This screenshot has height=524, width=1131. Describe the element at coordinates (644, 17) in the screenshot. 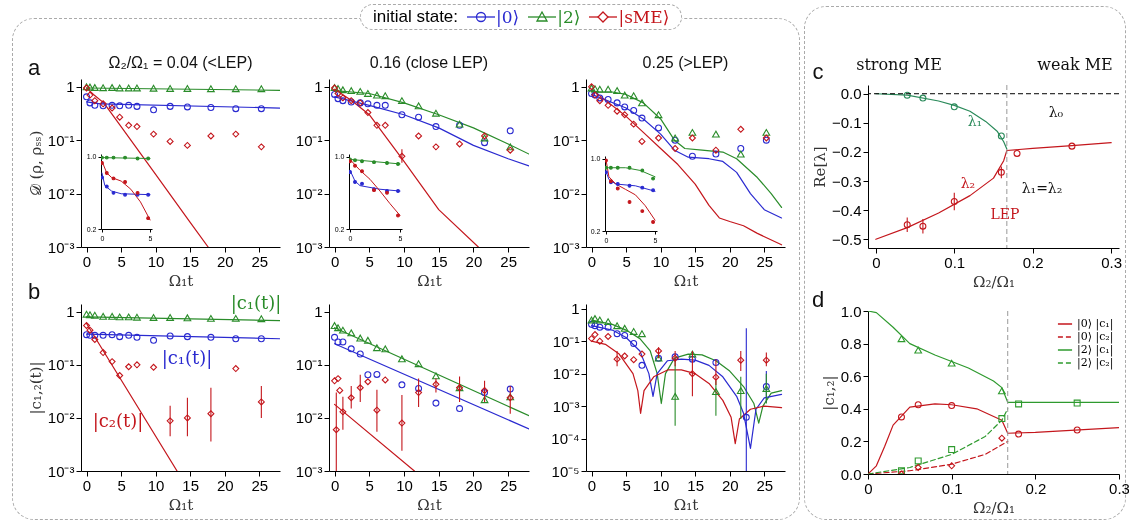

I see `legend-label: |sME⟩` at that location.